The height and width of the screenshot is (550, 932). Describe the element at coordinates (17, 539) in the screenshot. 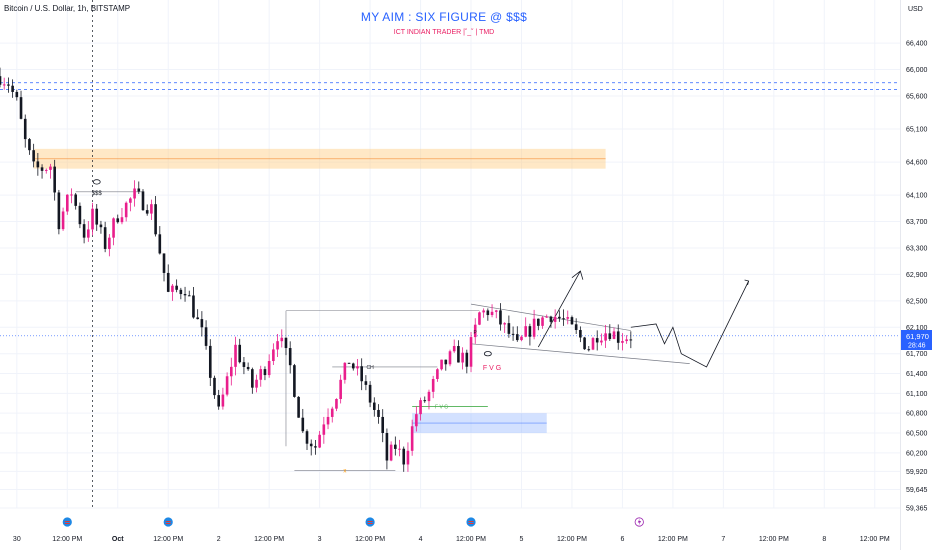

I see `time-tick-label: 30` at that location.